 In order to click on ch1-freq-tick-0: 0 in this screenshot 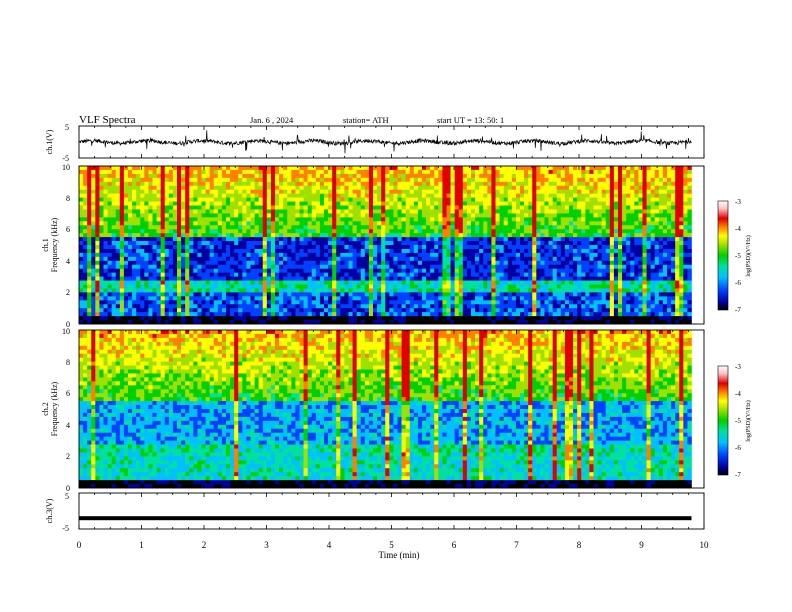, I will do `click(68, 324)`.